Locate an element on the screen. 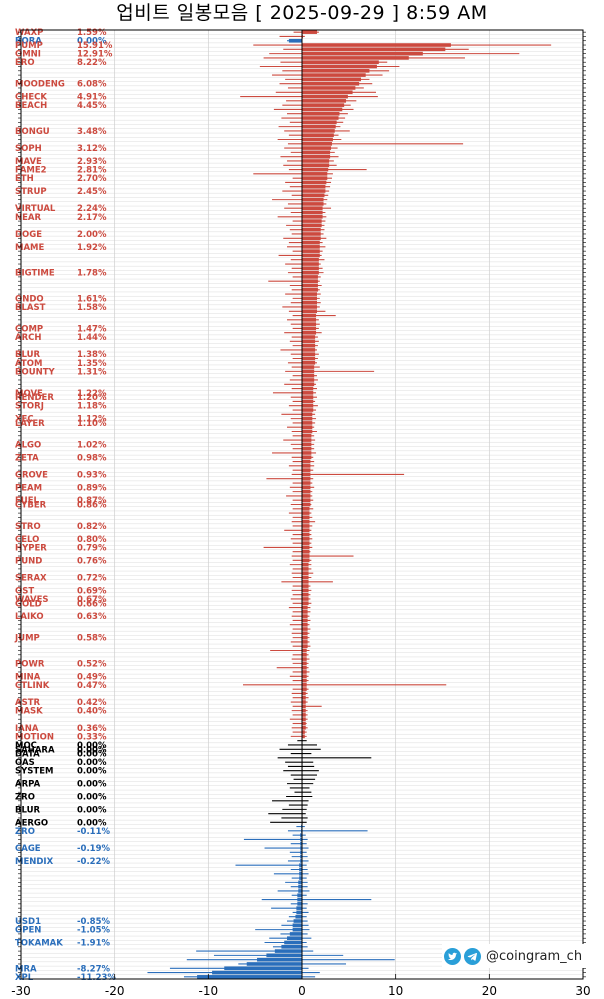  data-label: 0.87% is located at coordinates (92, 501).